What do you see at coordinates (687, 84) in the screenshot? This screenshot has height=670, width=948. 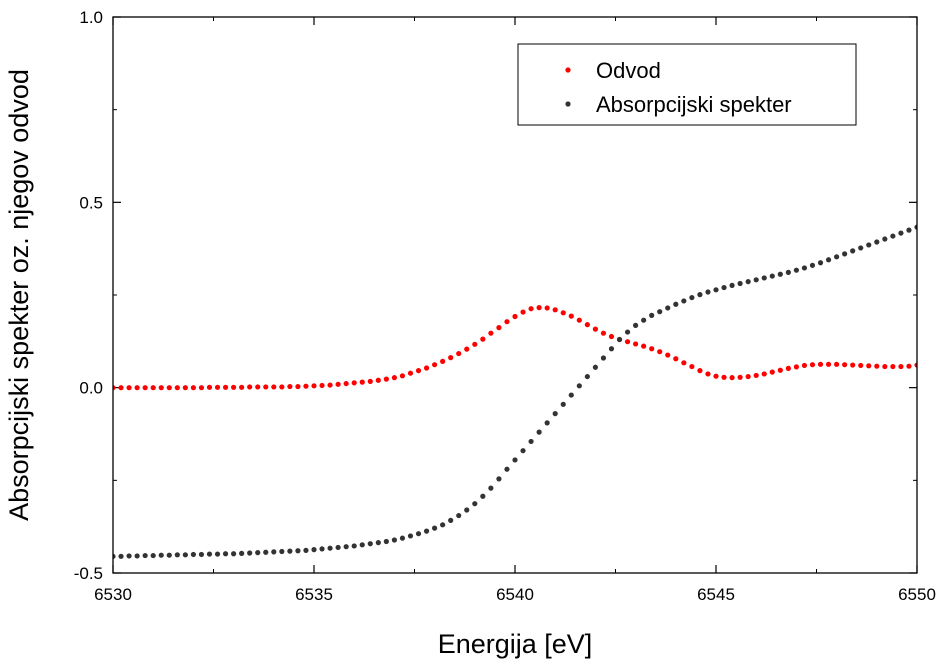 I see `legend: Odvod Absorpcijski spekter` at bounding box center [687, 84].